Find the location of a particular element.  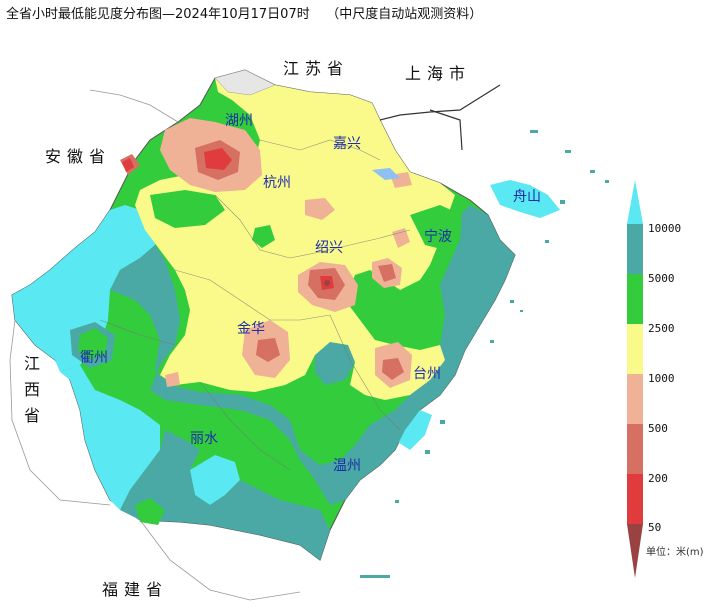

legend-colorbar is located at coordinates (635, 379).